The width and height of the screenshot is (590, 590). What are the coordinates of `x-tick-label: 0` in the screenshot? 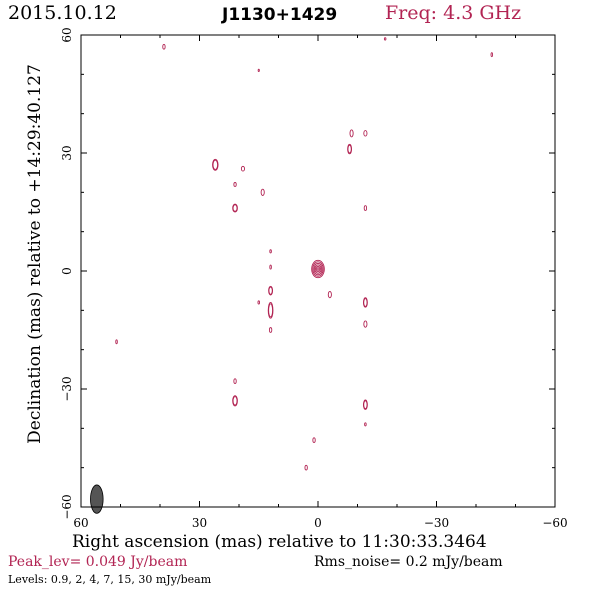 It's located at (318, 523).